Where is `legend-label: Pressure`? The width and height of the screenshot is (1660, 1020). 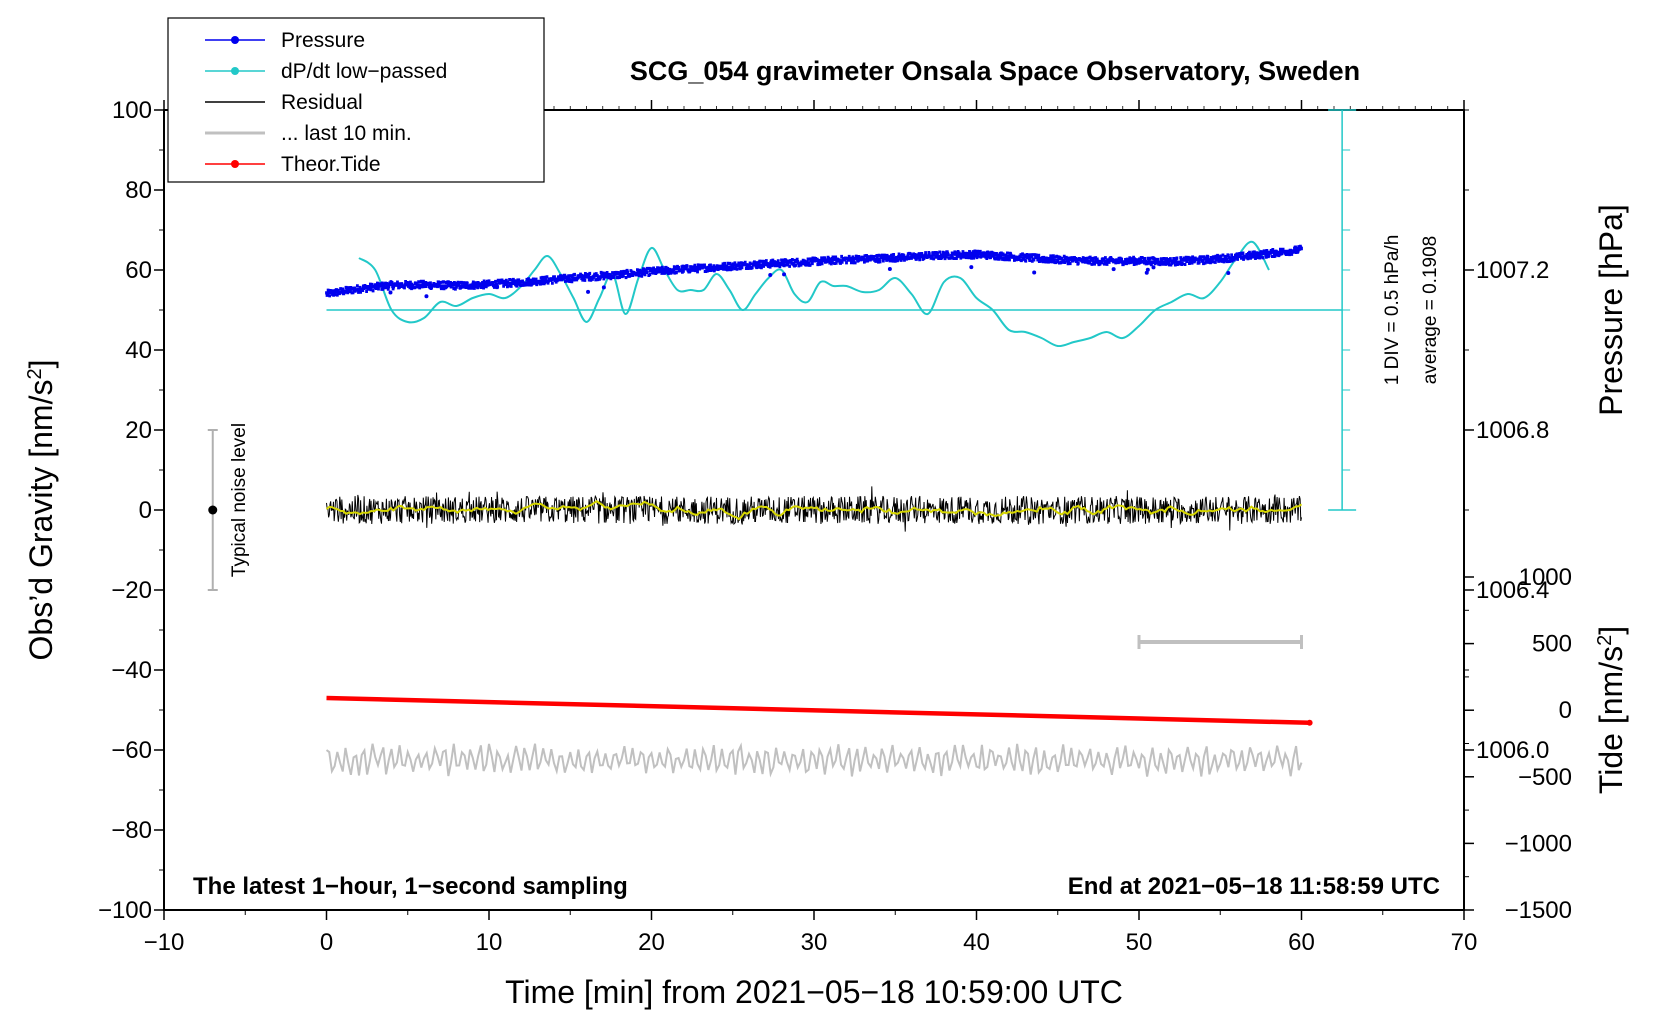
legend-label: Pressure is located at coordinates (323, 40).